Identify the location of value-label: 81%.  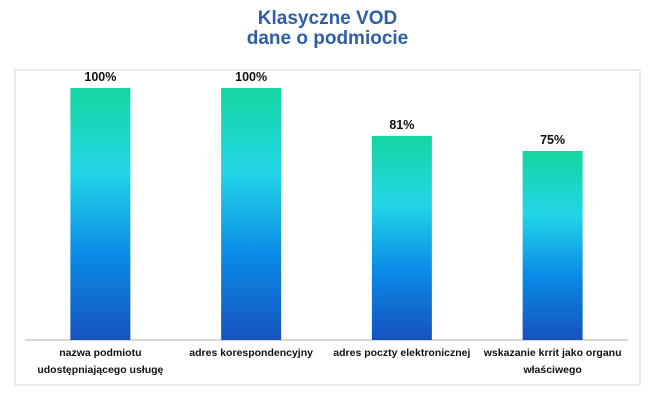
(402, 124).